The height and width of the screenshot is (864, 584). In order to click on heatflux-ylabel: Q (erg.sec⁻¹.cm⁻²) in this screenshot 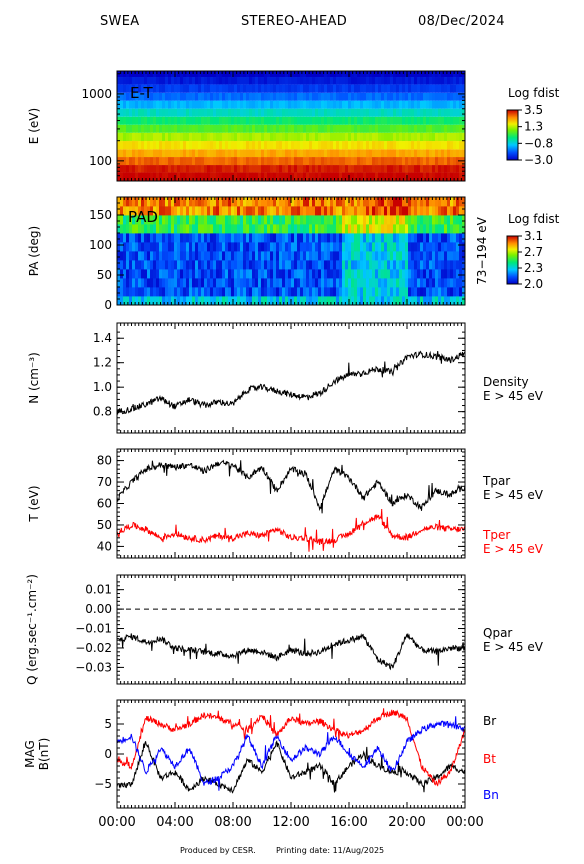, I will do `click(32, 629)`.